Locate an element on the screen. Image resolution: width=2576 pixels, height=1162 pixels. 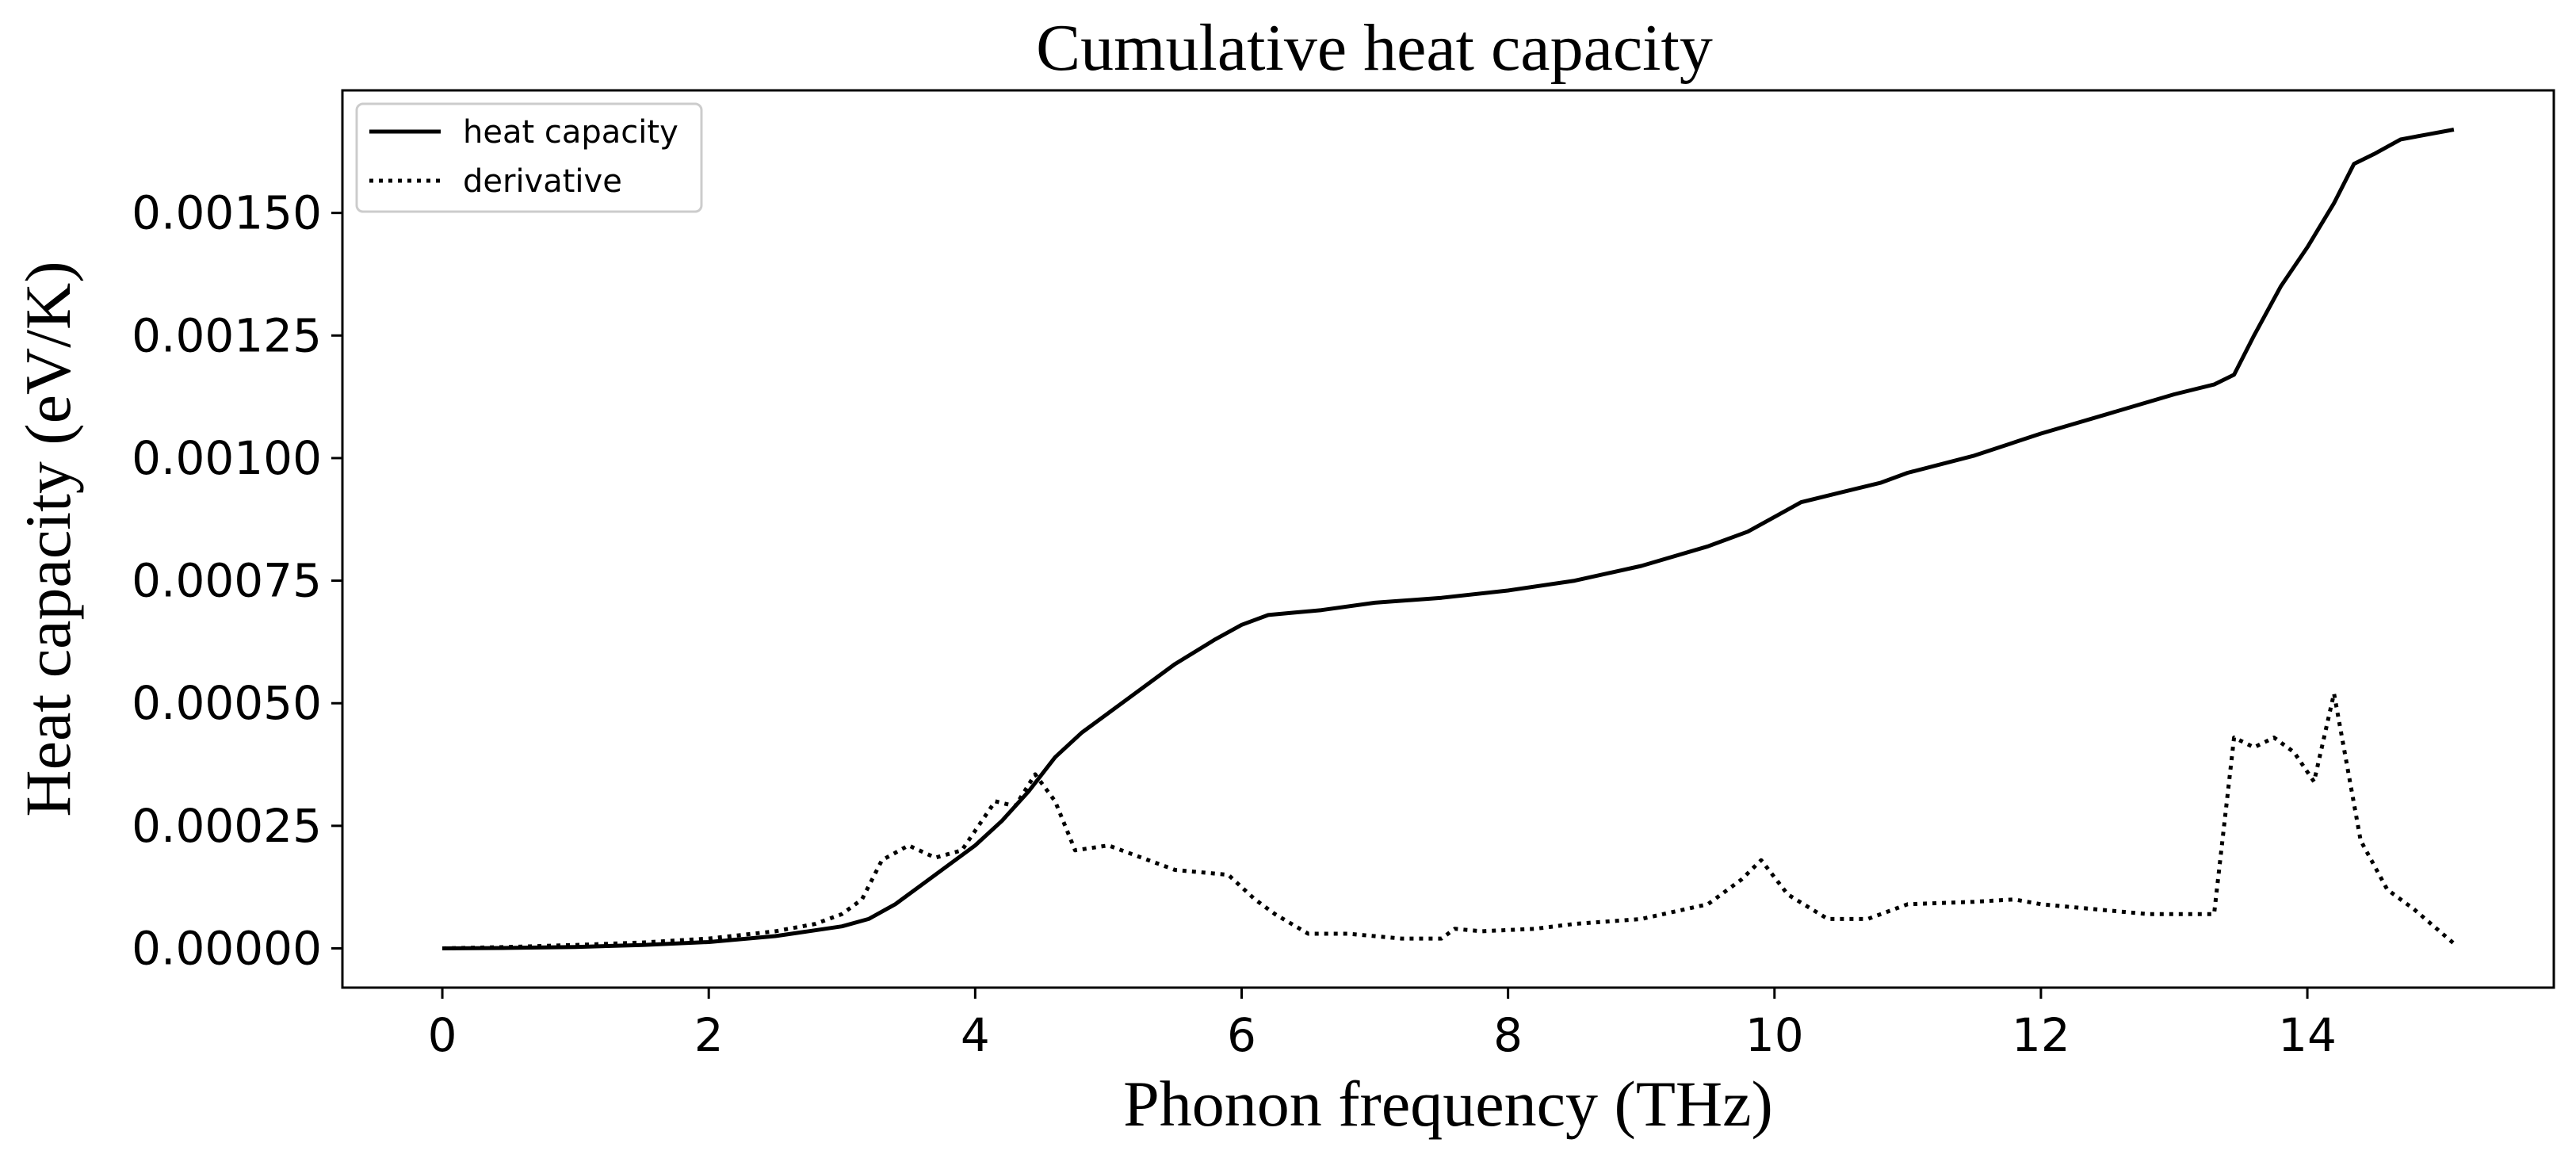
x-tick-label: 8 is located at coordinates (1508, 1035).